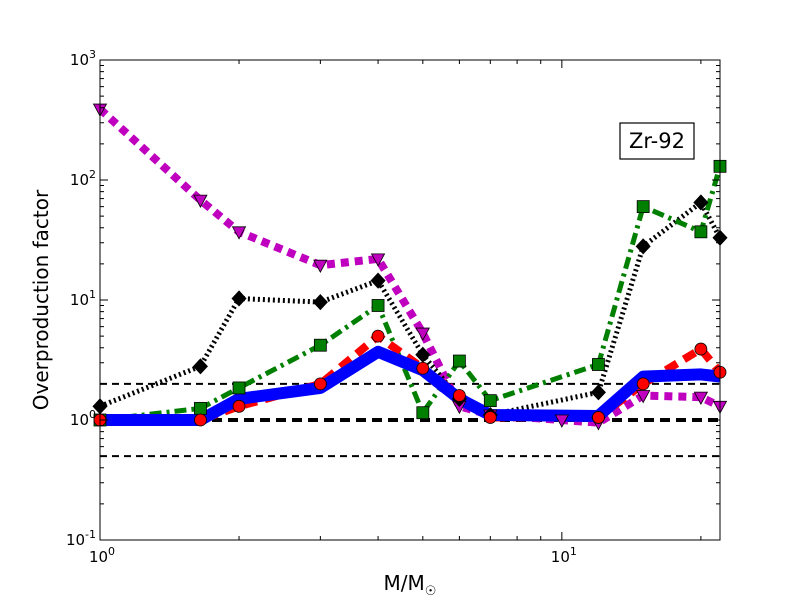  I want to click on x-axis-title-subscript: ☉, so click(431, 591).